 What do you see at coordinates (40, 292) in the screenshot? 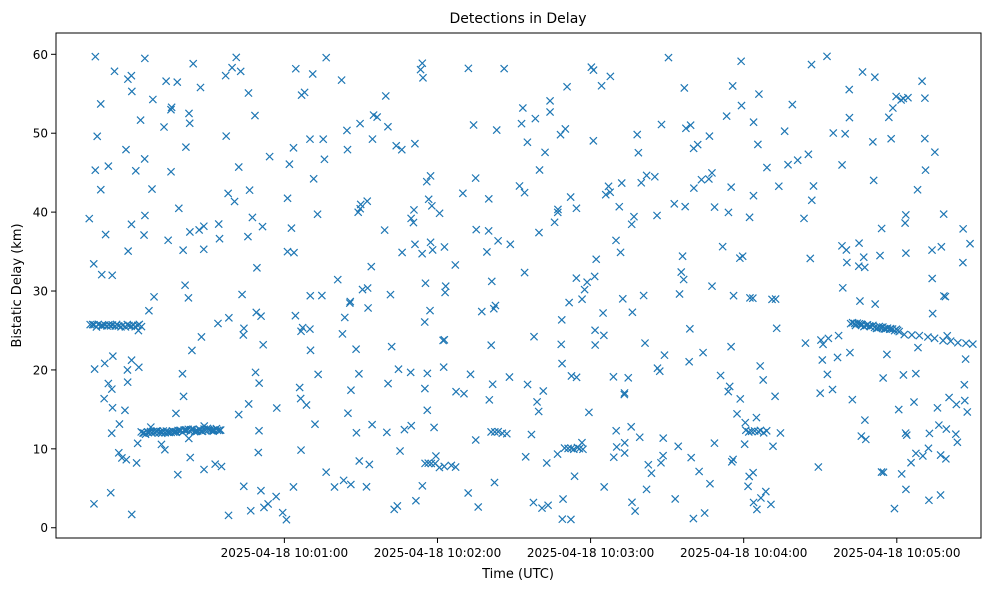
I see `y-tick-label: 30` at bounding box center [40, 292].